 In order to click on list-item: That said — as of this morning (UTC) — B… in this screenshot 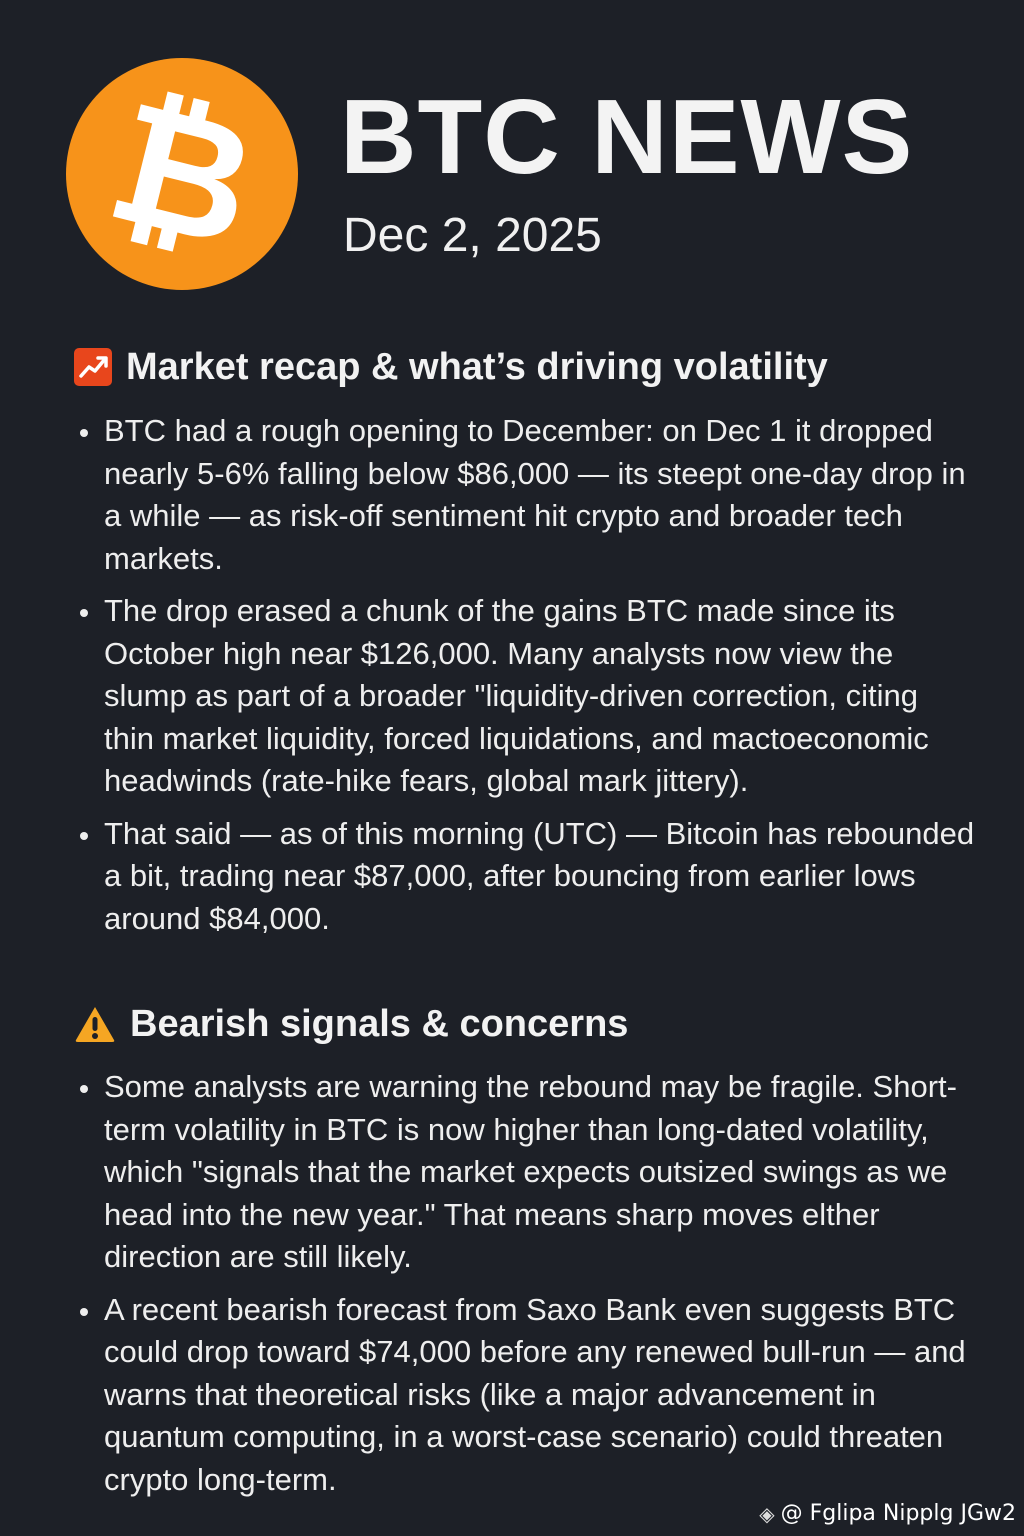, I will do `click(526, 877)`.